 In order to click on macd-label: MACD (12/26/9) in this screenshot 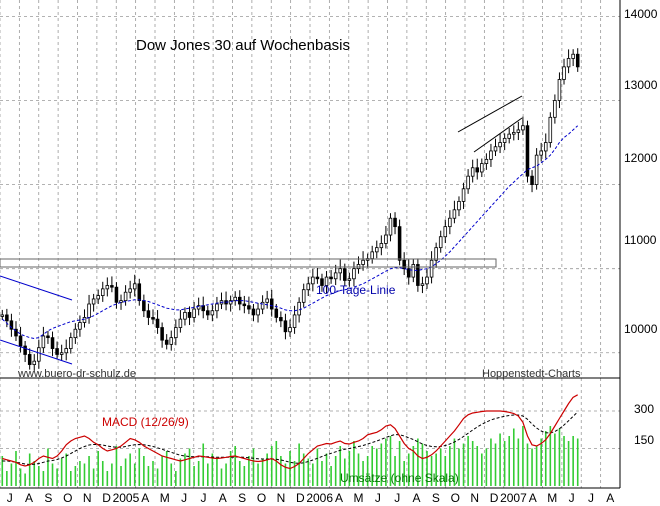, I will do `click(145, 422)`.